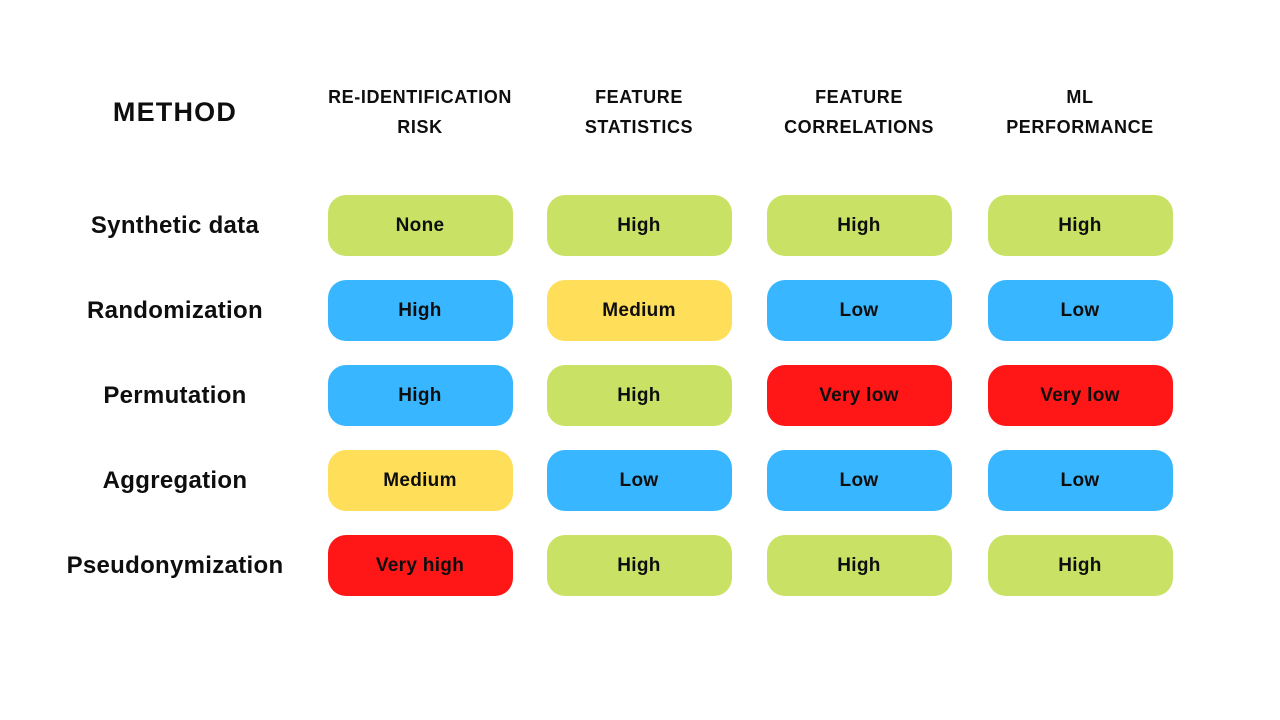  Describe the element at coordinates (175, 225) in the screenshot. I see `method-label: Synthetic data` at that location.